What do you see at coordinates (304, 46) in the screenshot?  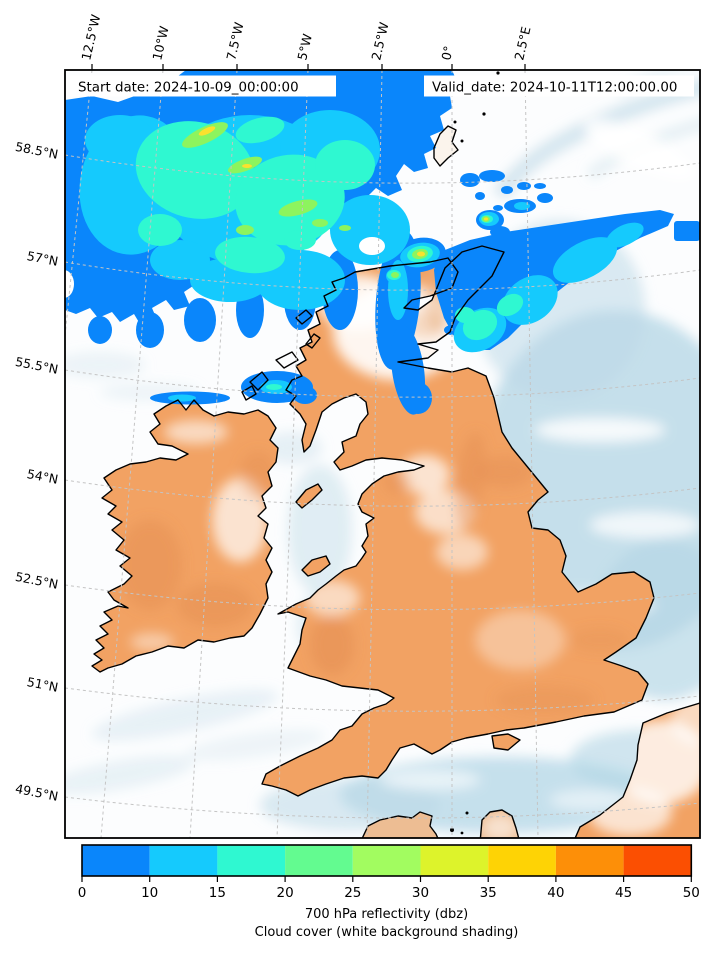 I see `lon-tick-label: 5°W` at bounding box center [304, 46].